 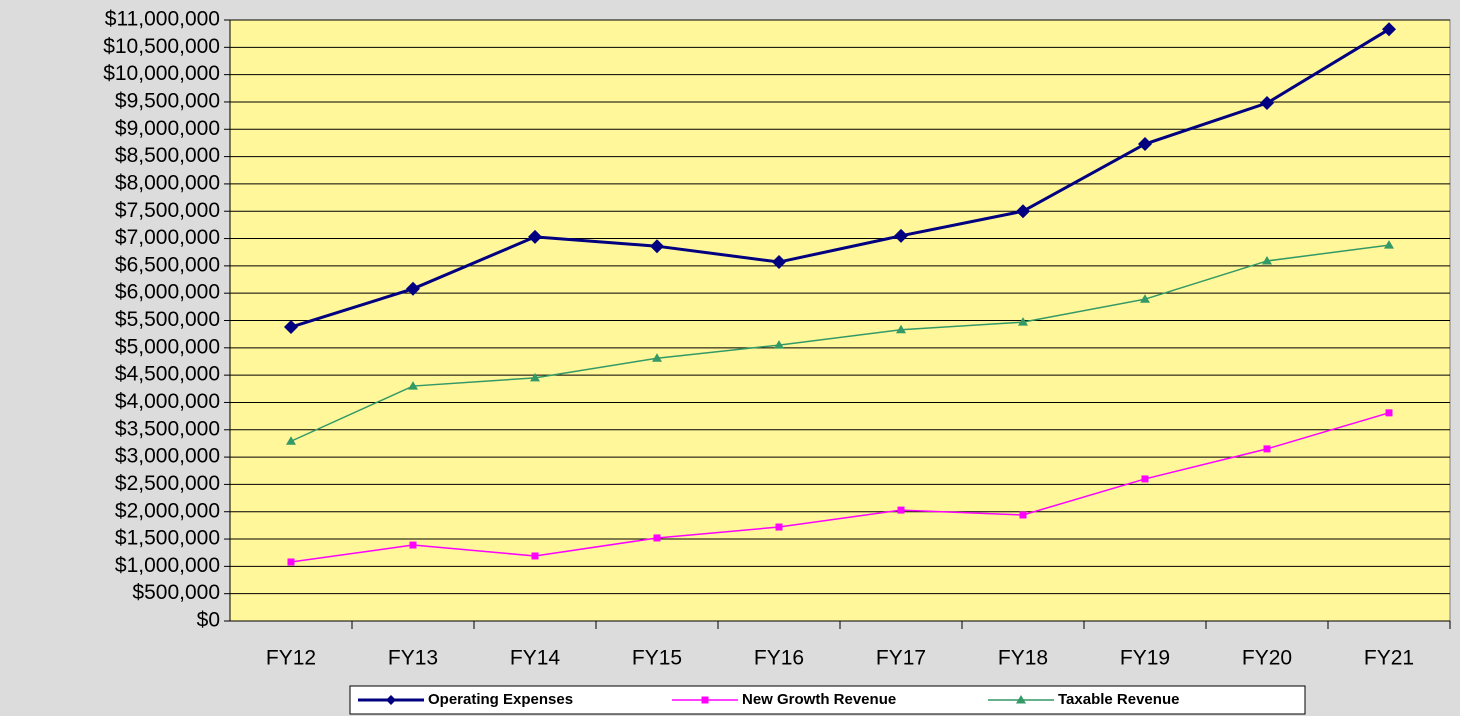 What do you see at coordinates (161, 73) in the screenshot?
I see `y-tick-label: $10,000,000` at bounding box center [161, 73].